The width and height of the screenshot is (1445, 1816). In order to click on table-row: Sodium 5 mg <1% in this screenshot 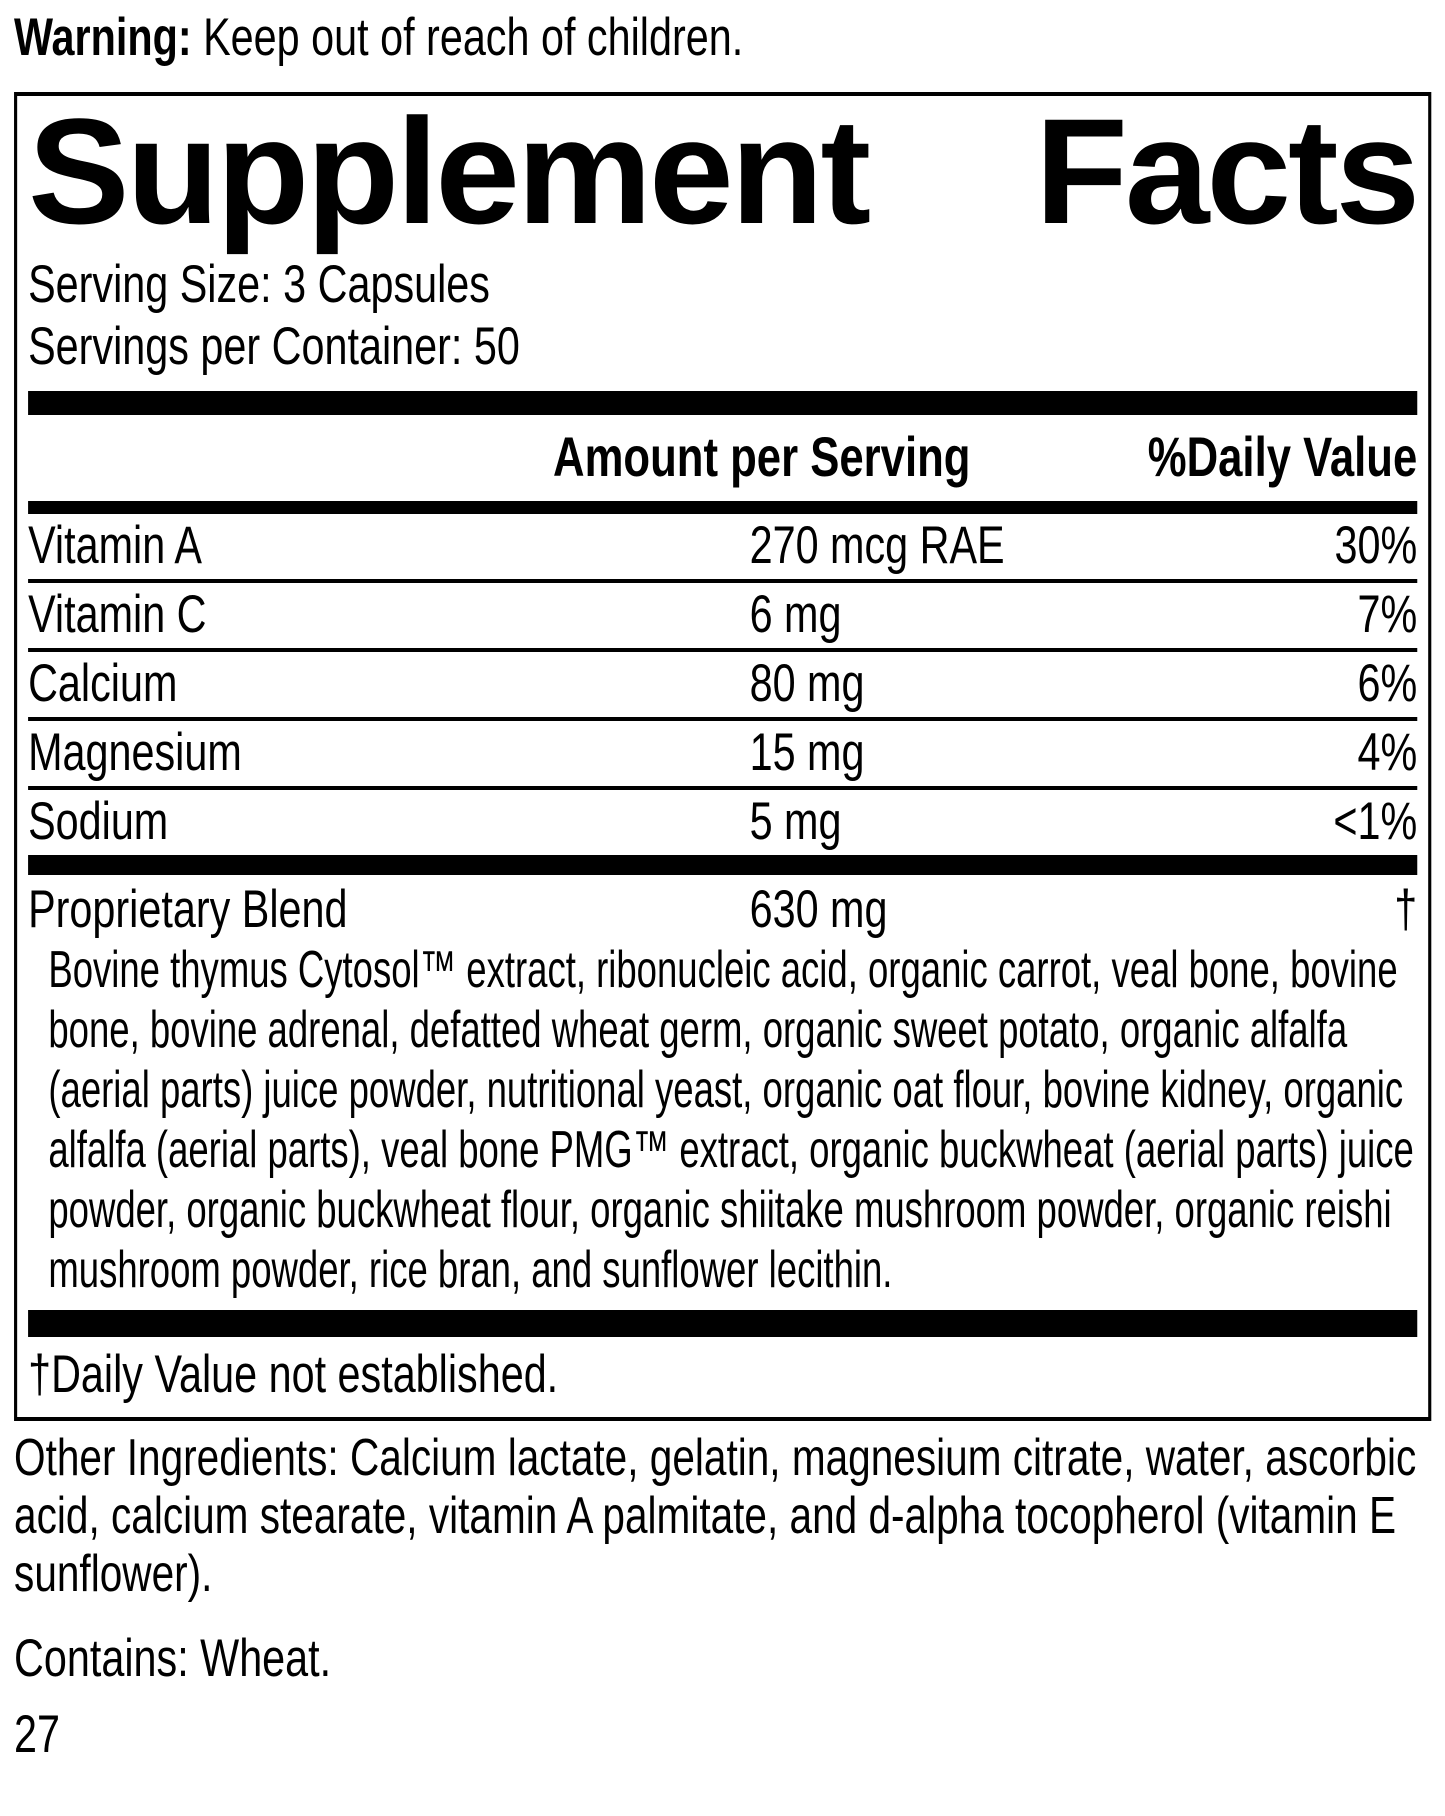, I will do `click(722, 822)`.